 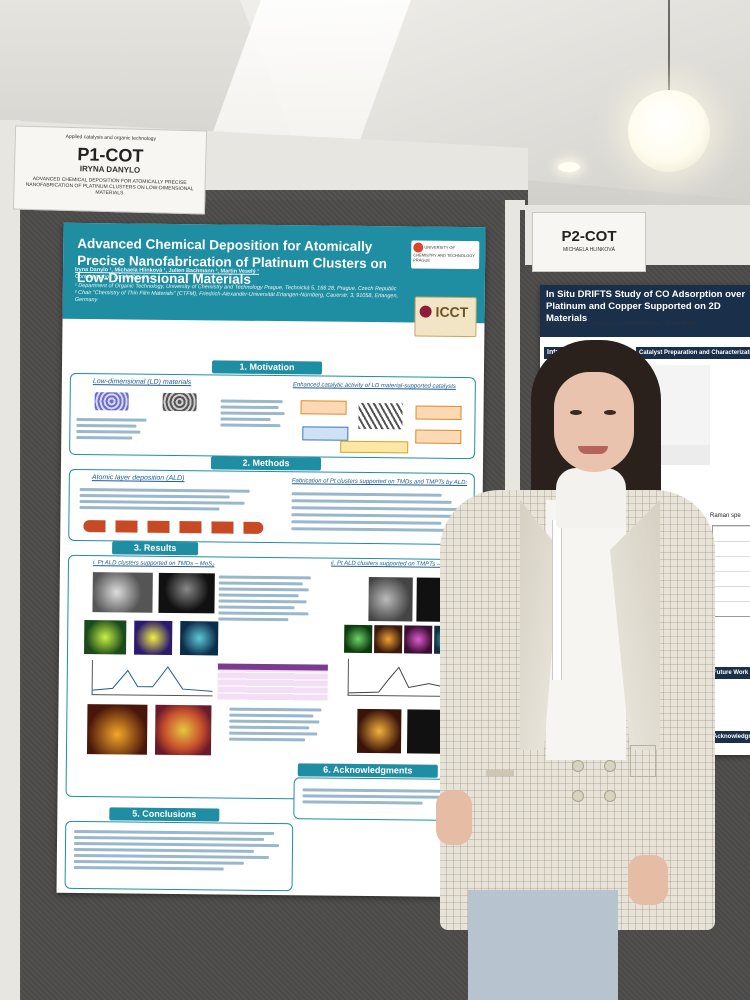 I want to click on lanyard, so click(x=557, y=600).